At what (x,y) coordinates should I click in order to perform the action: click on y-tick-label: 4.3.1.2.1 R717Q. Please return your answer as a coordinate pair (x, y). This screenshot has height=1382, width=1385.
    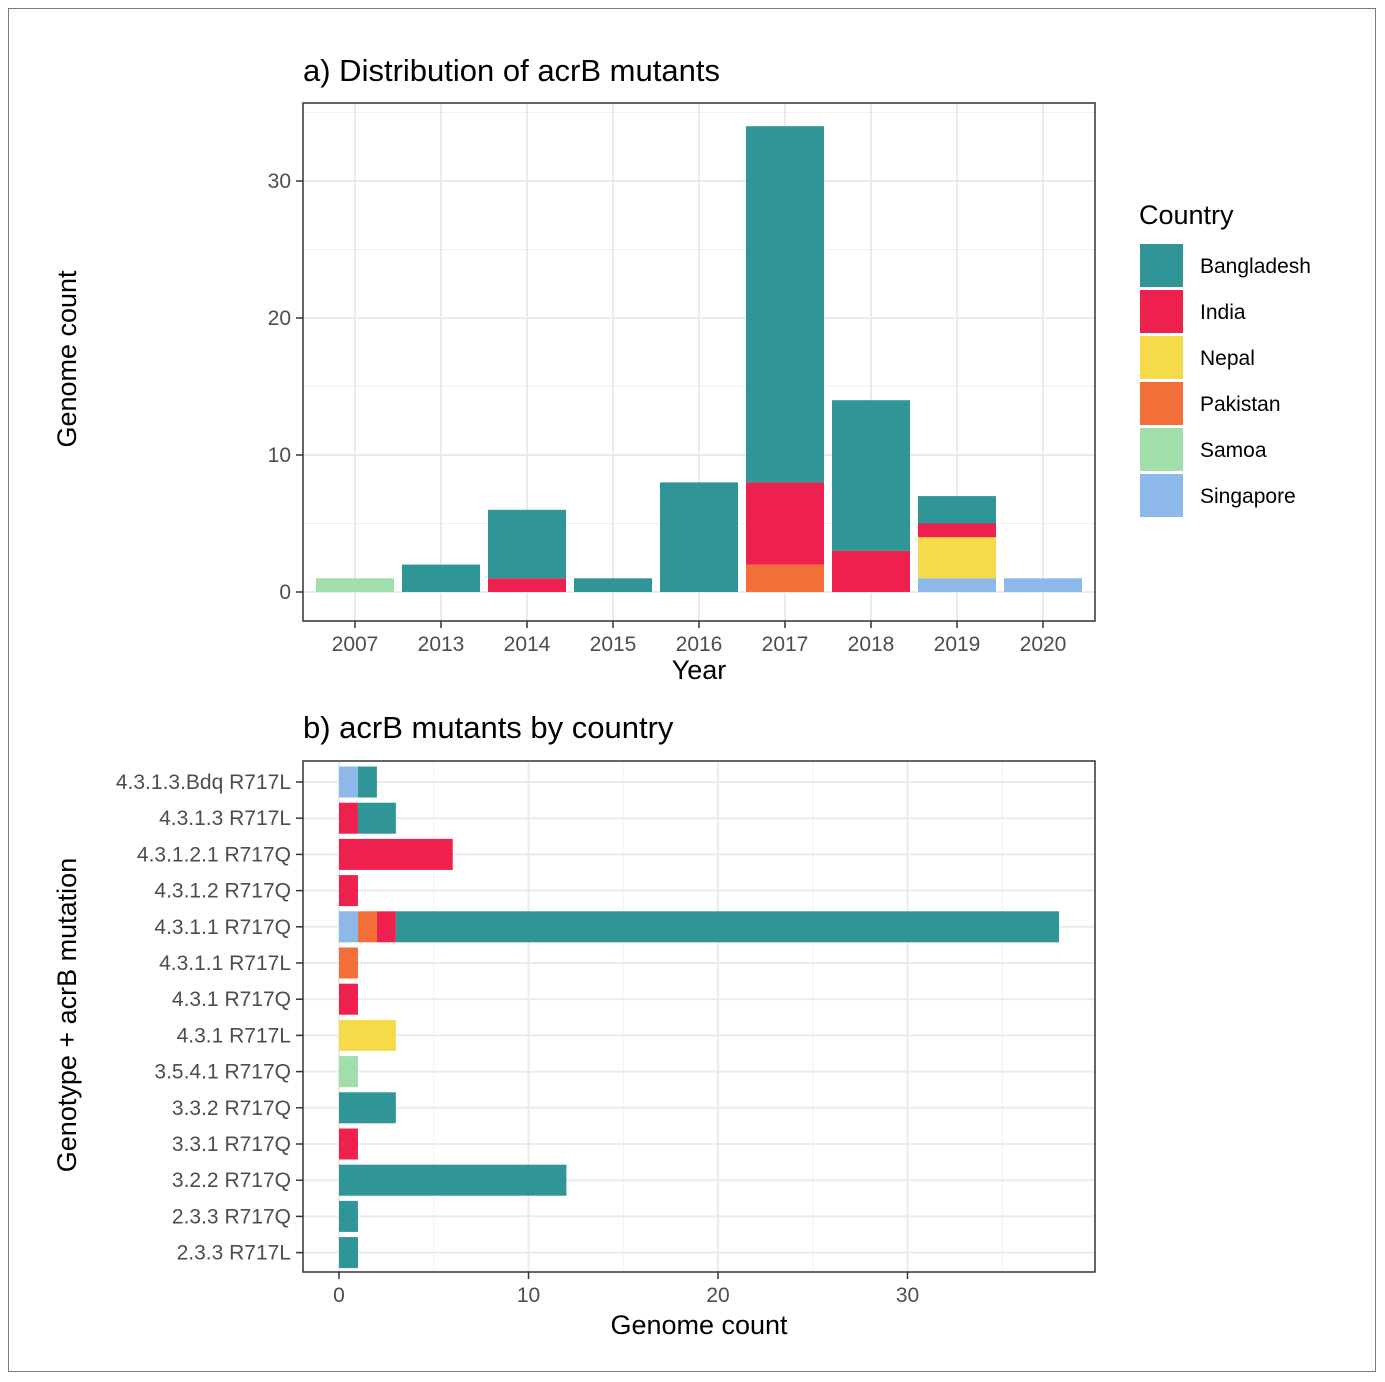
    Looking at the image, I should click on (214, 854).